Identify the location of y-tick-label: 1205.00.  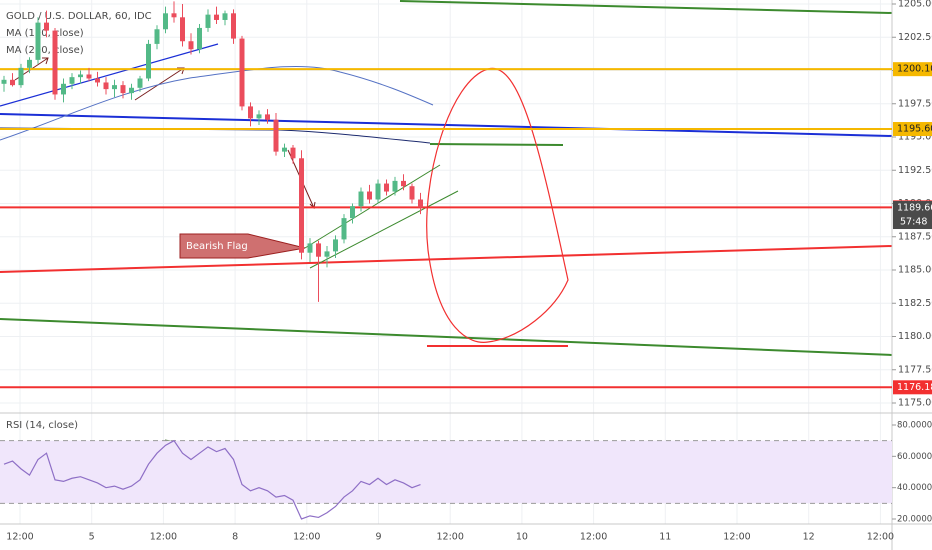
(915, 5).